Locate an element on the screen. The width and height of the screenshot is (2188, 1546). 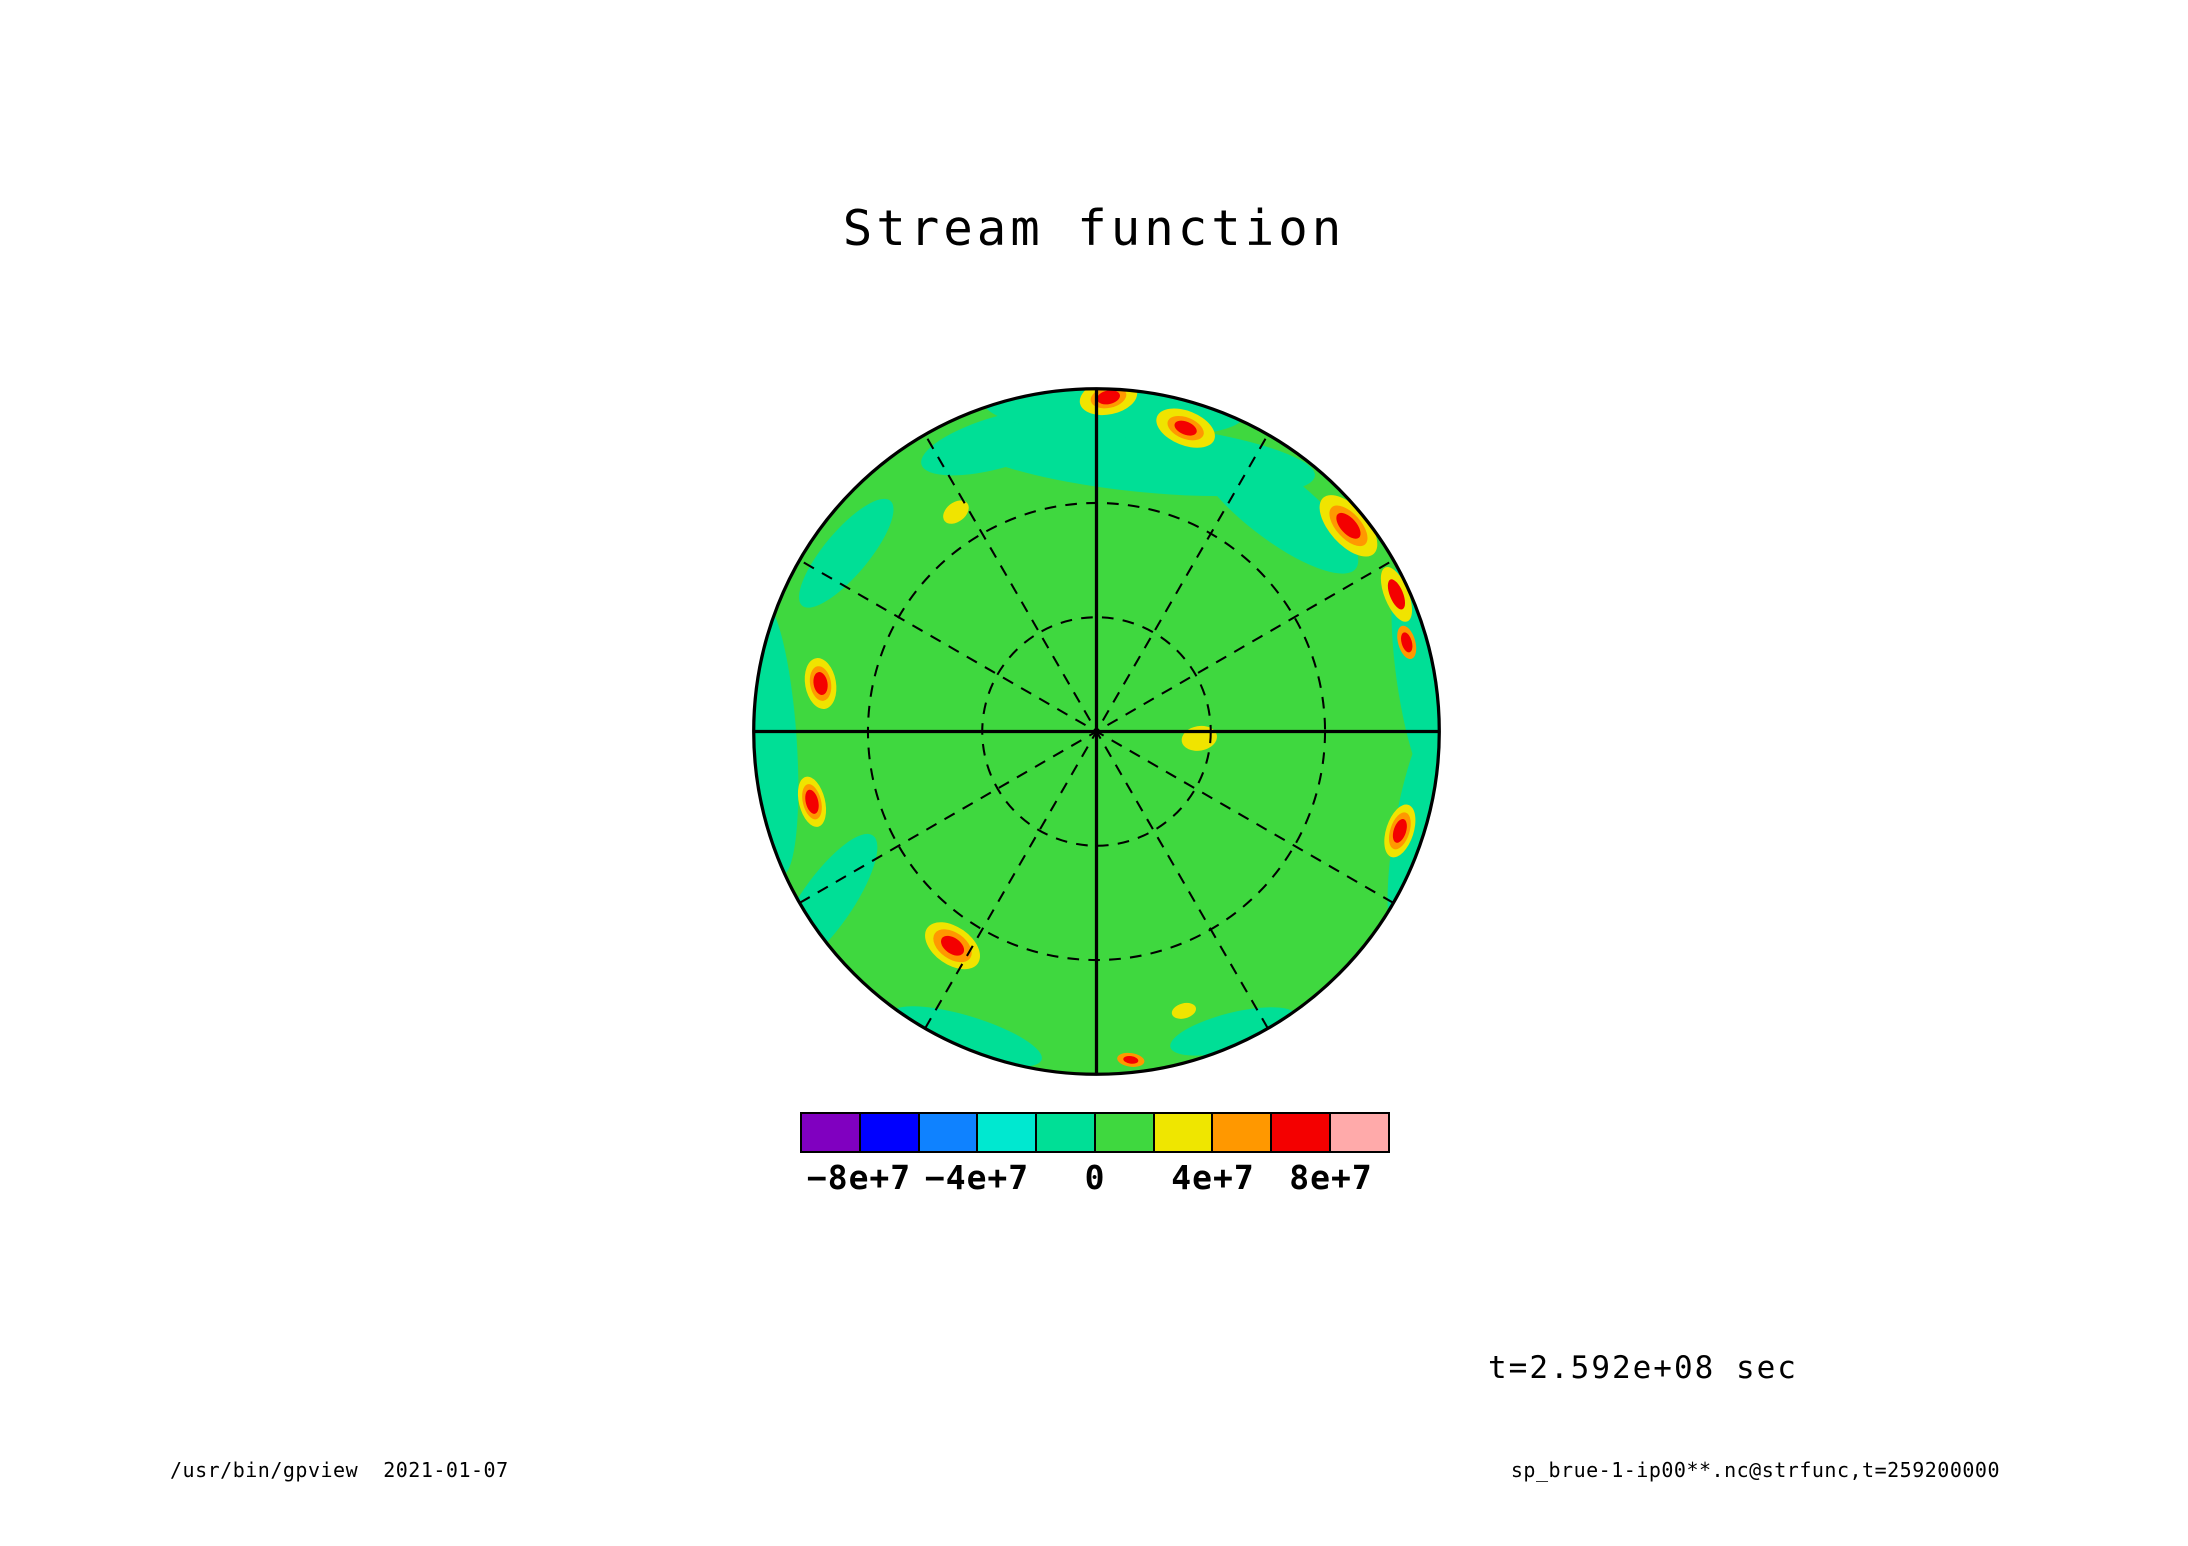
chart-title: Stream function is located at coordinates (1094, 228).